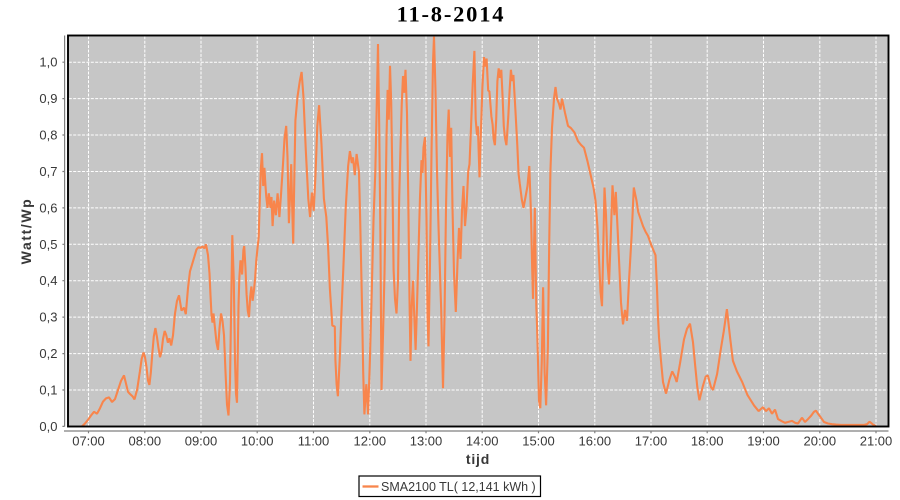 The height and width of the screenshot is (500, 900). What do you see at coordinates (314, 441) in the screenshot?
I see `svg-text: 11:00` at bounding box center [314, 441].